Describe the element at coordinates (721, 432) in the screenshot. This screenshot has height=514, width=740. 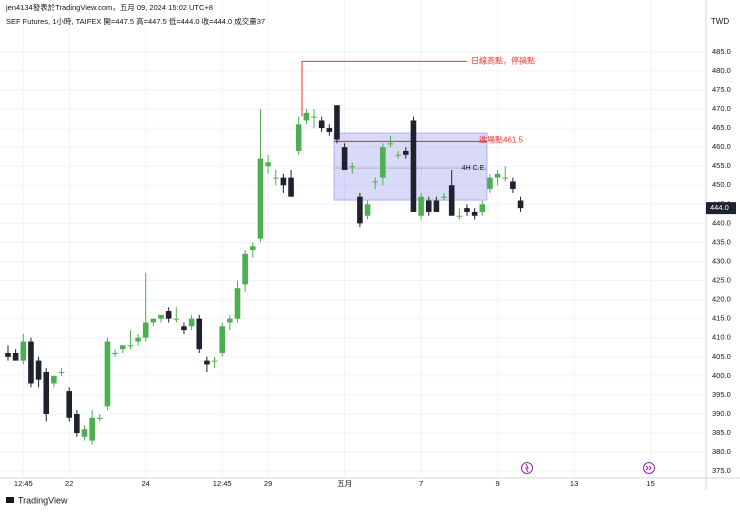
I see `y-tick-label: 385.0` at that location.